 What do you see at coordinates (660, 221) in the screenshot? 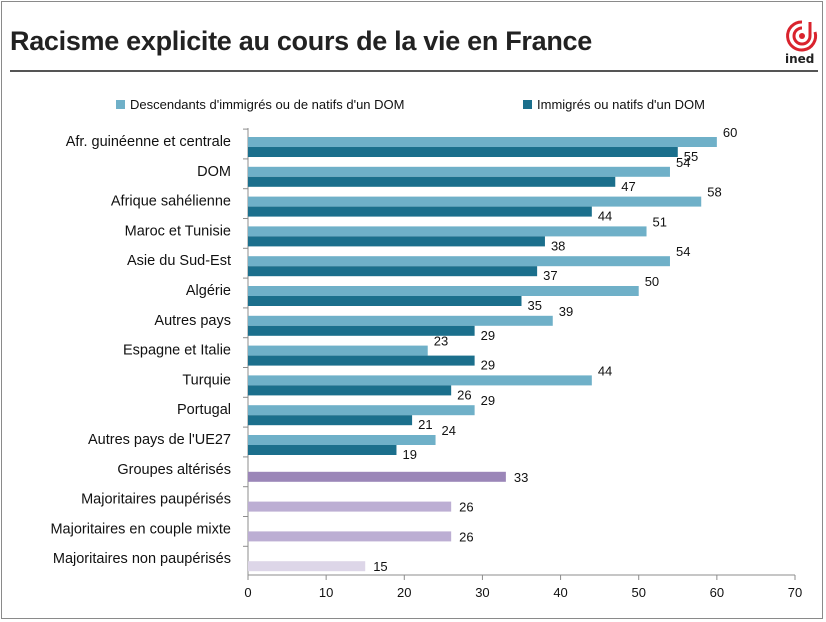
I see `bar-value-label: 51` at bounding box center [660, 221].